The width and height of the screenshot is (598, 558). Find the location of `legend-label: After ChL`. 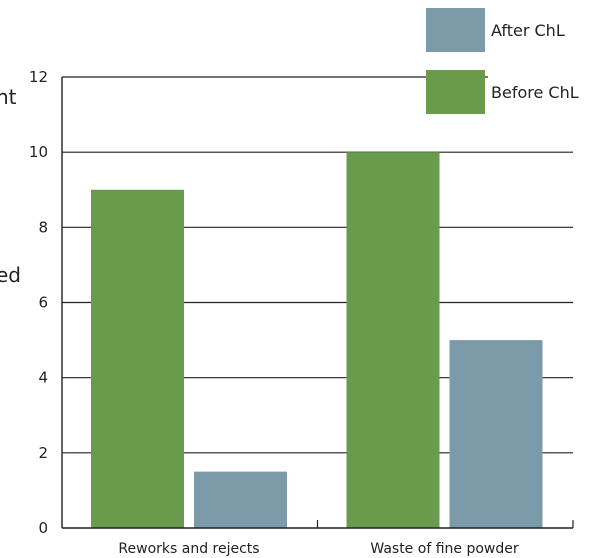

legend-label: After ChL is located at coordinates (528, 30).